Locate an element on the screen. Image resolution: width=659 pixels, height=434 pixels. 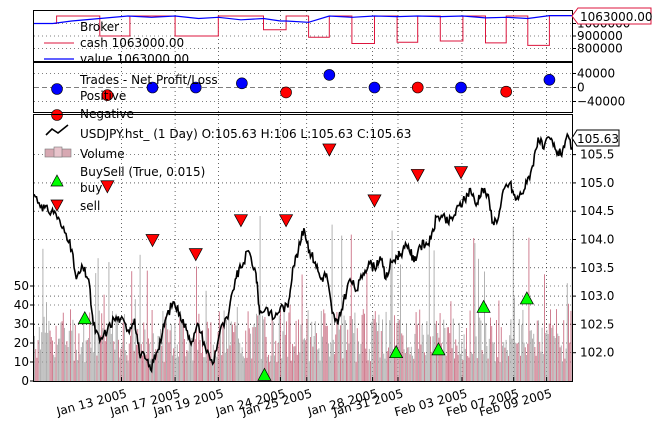
cash-series-line is located at coordinates (303, 30).